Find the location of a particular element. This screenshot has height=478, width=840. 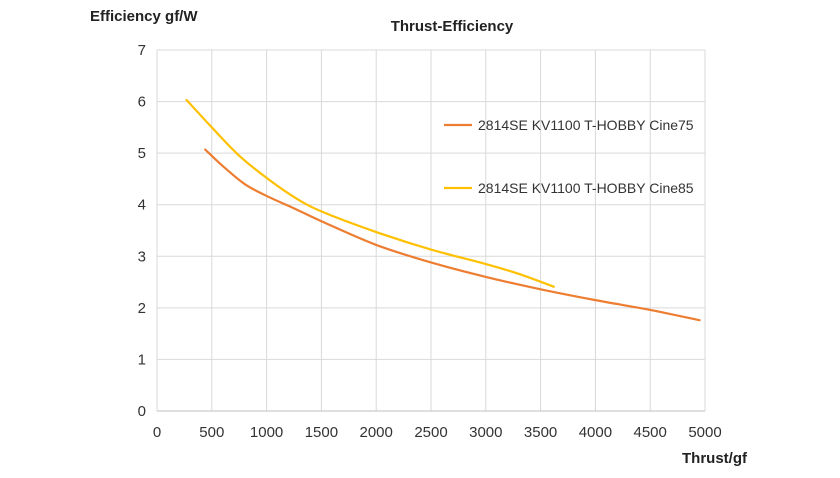

y-tick-label: 7 is located at coordinates (142, 50).